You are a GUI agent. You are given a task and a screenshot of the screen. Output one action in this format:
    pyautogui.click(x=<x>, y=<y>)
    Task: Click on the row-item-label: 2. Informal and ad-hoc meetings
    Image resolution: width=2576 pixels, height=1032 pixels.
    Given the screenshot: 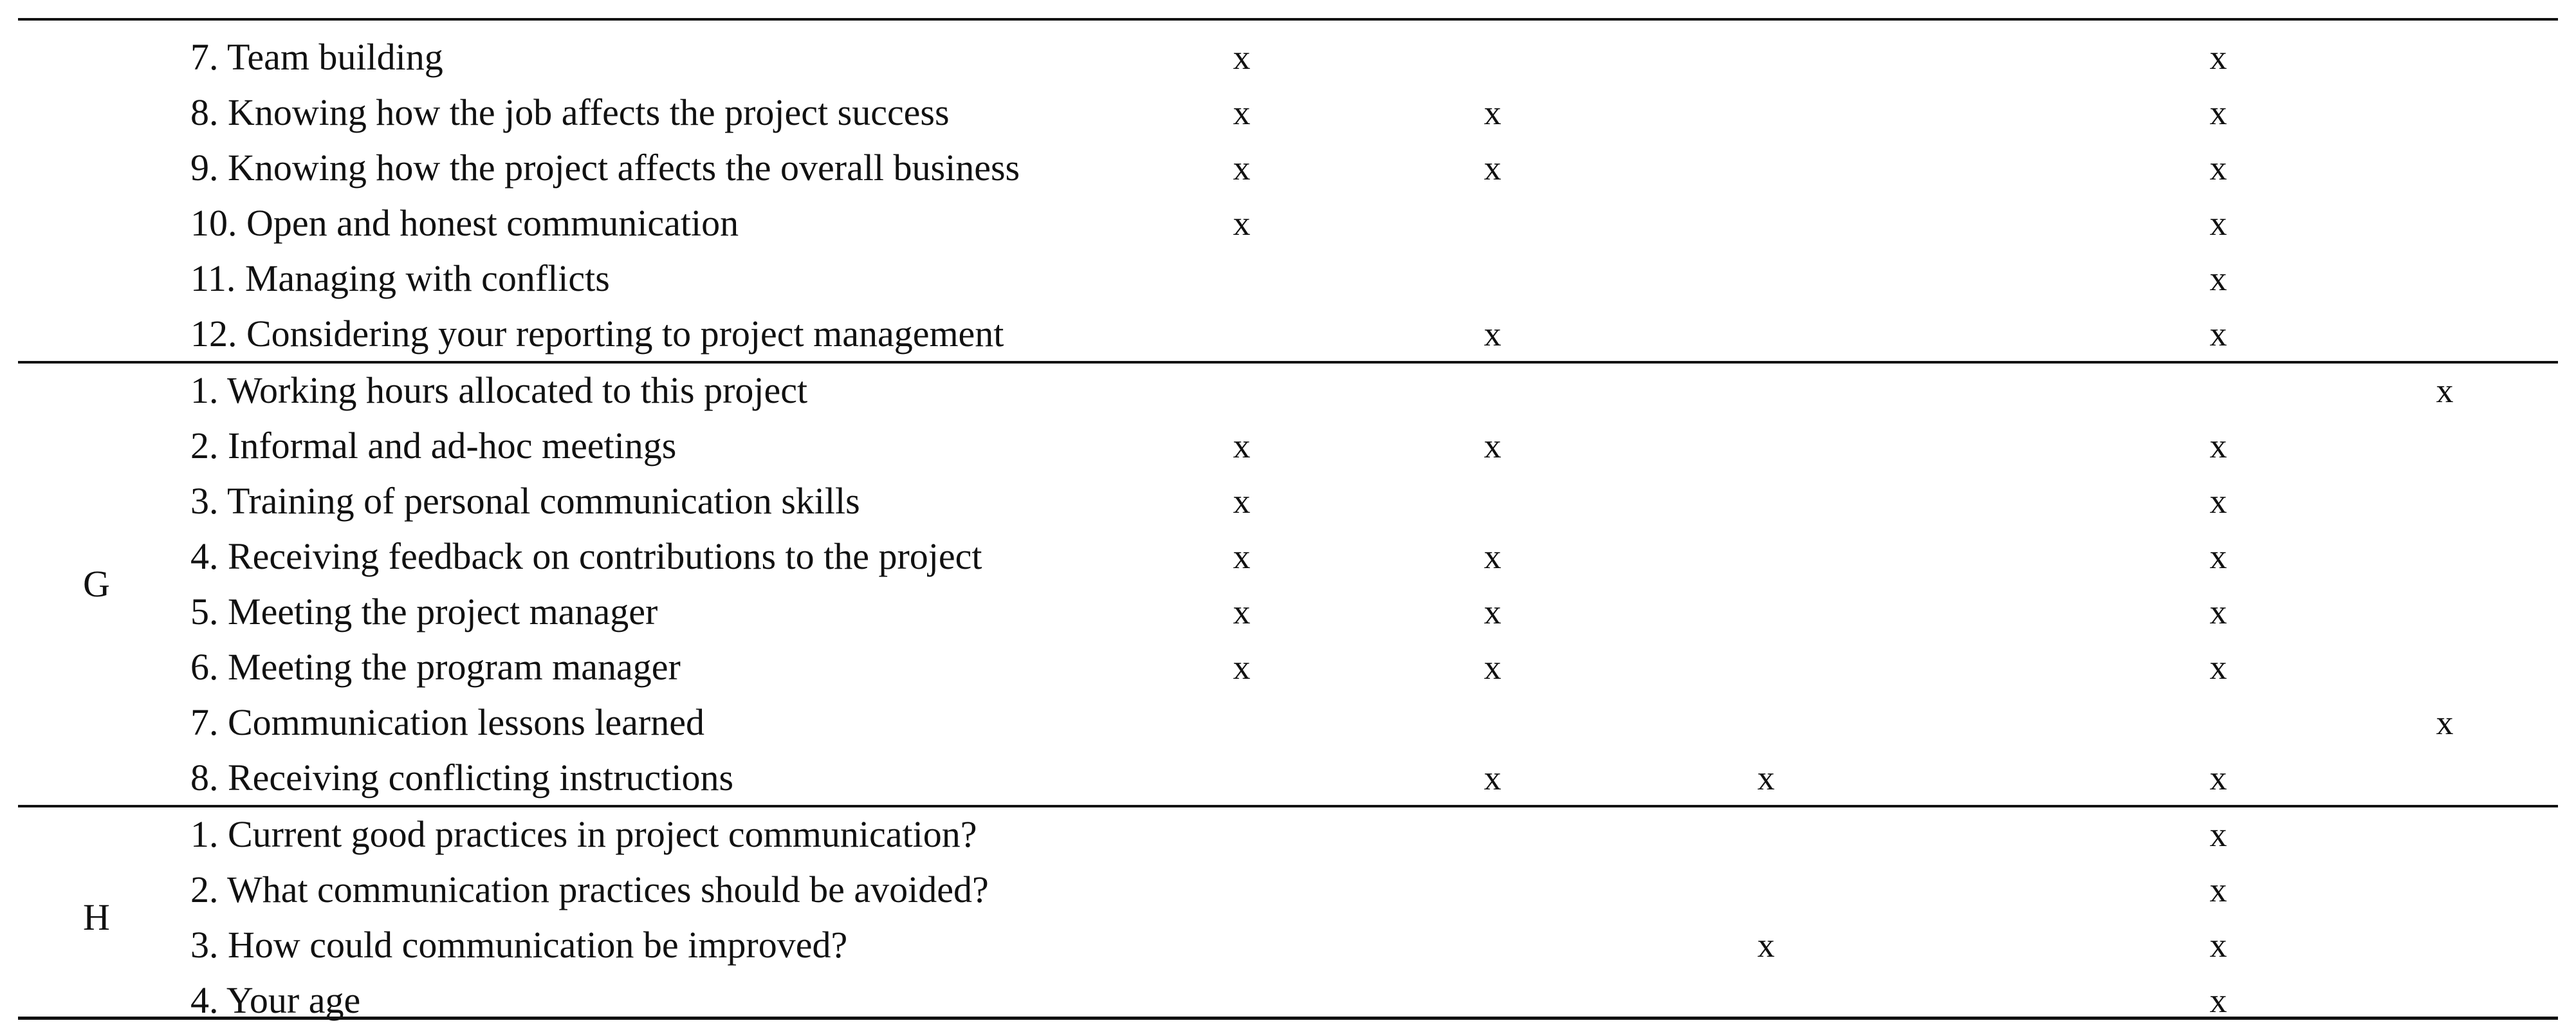 What is the action you would take?
    pyautogui.click(x=433, y=446)
    